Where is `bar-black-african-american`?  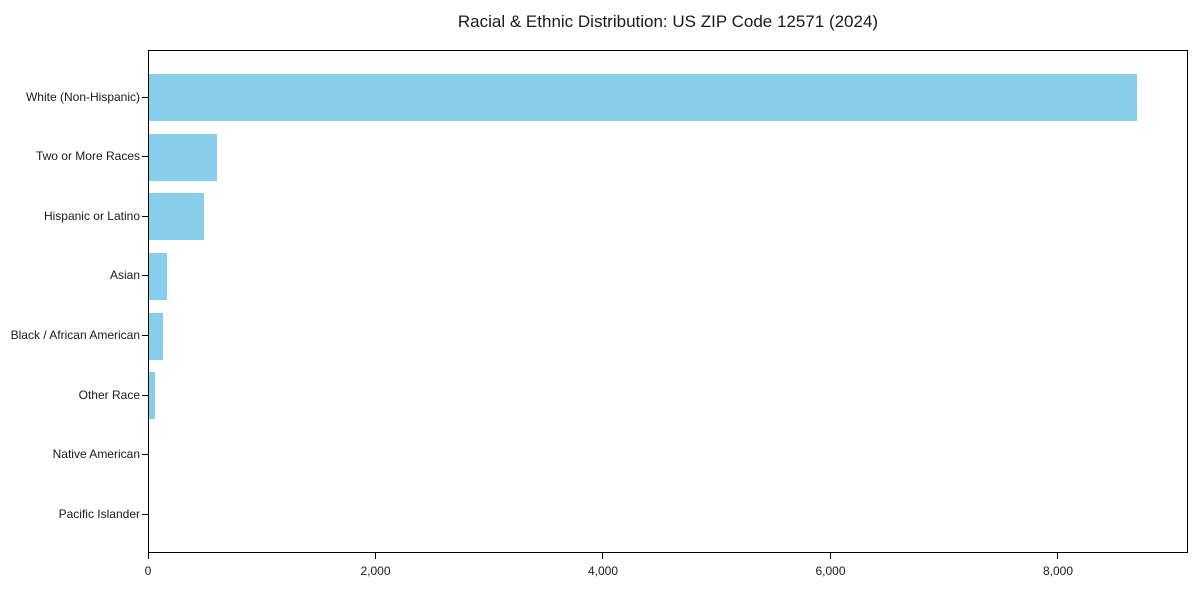
bar-black-african-american is located at coordinates (156, 336).